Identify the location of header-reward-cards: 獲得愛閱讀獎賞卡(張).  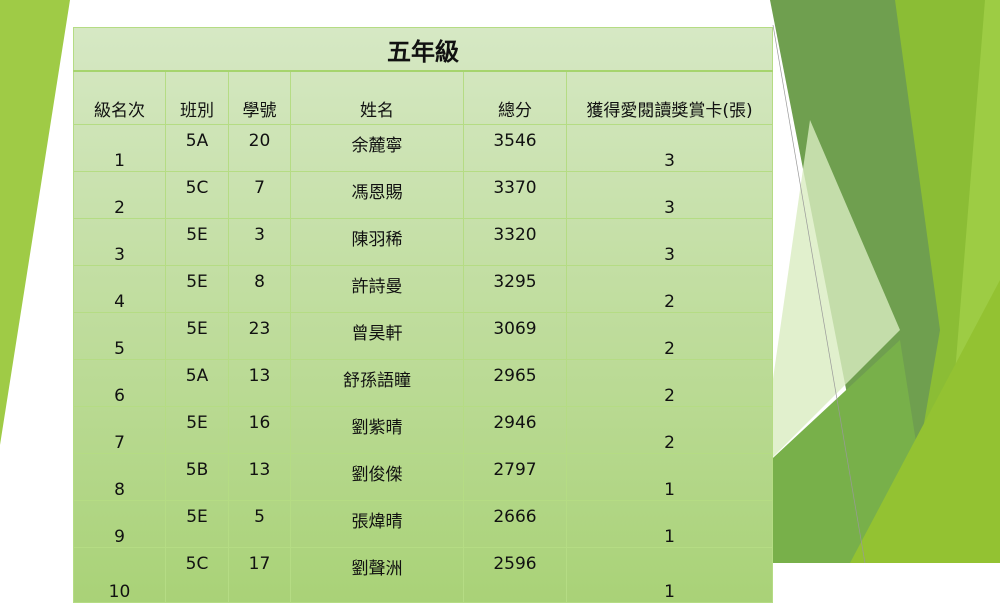
(669, 97).